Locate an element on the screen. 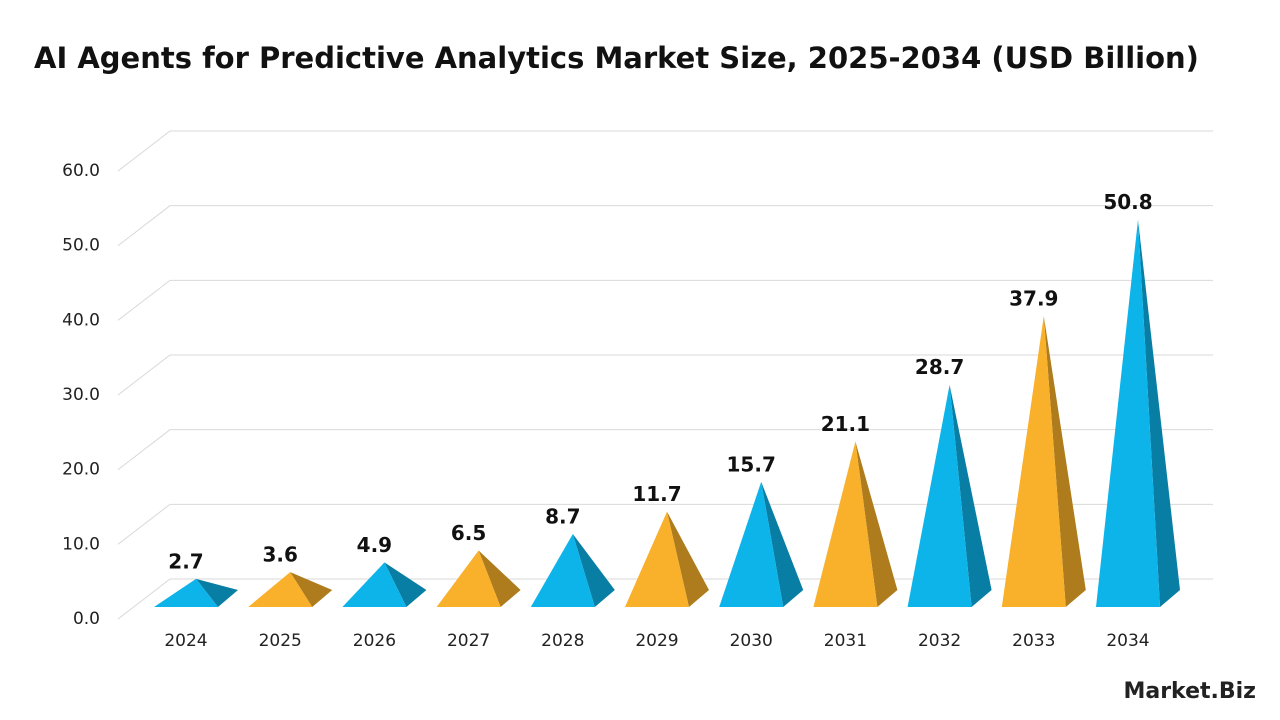  x-tick-label: 2027 is located at coordinates (468, 641).